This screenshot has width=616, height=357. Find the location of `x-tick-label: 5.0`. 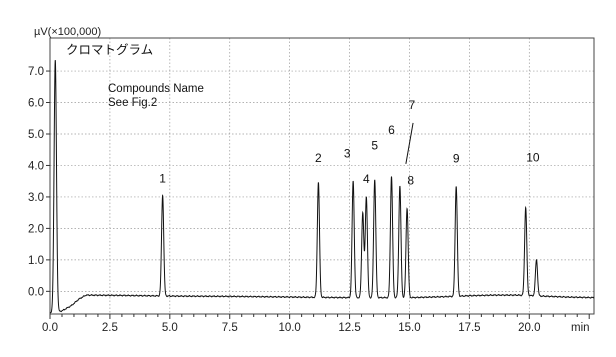

x-tick-label: 5.0 is located at coordinates (170, 328).